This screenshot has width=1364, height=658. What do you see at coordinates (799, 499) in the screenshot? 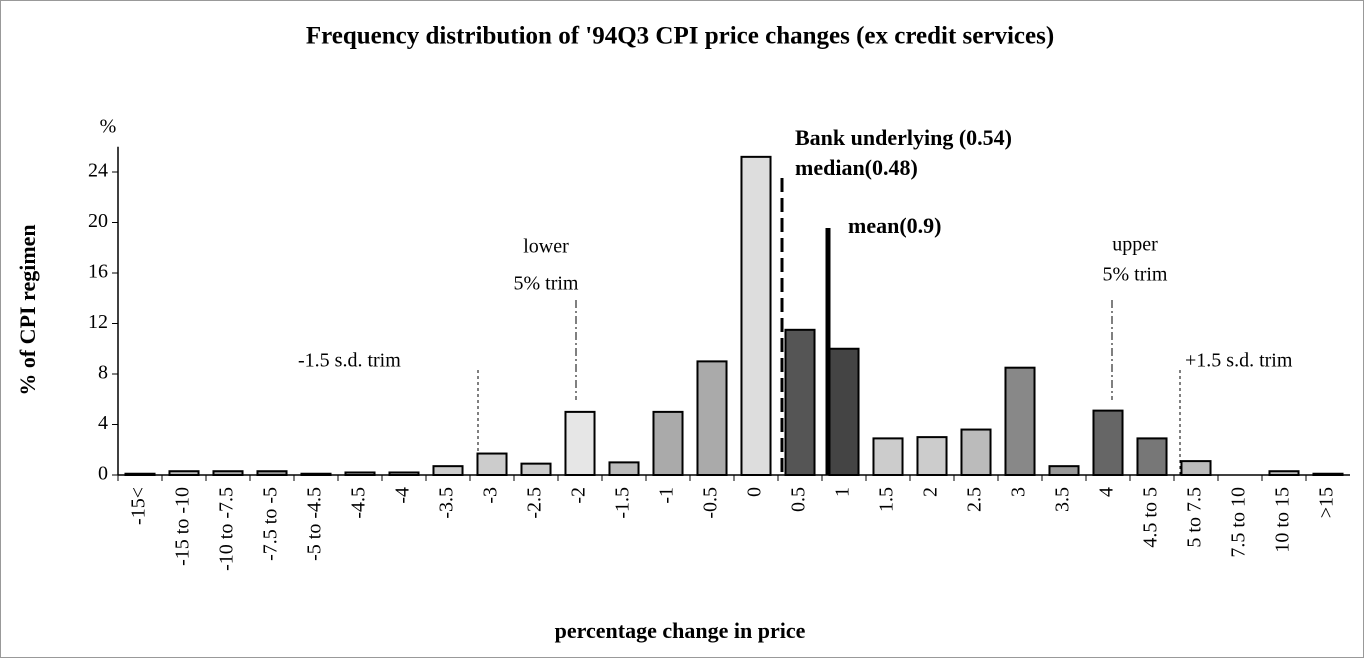
I see `x-tick-label: 0.5` at bounding box center [799, 499].